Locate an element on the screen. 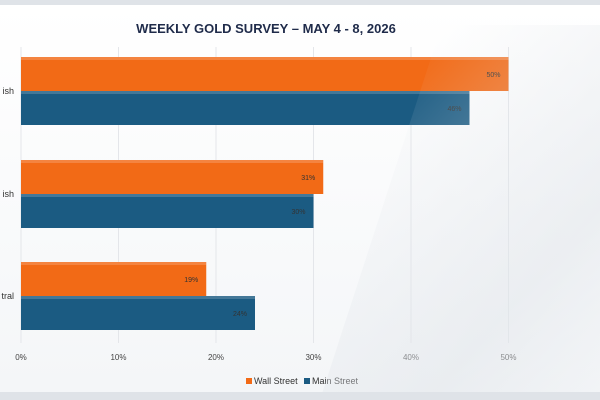 The width and height of the screenshot is (600, 400). x-tick-label: 10% is located at coordinates (118, 357).